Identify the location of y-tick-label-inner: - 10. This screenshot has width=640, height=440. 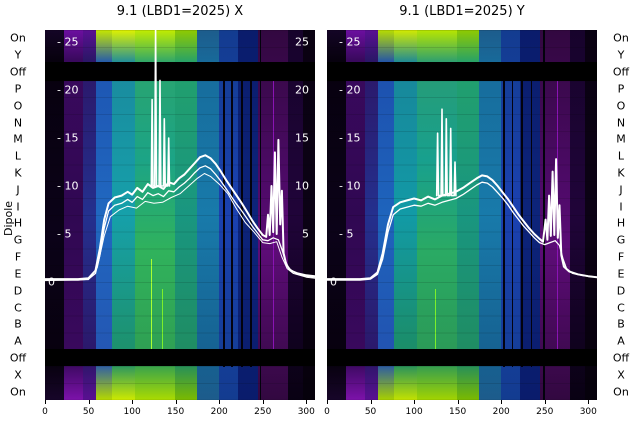
(350, 186).